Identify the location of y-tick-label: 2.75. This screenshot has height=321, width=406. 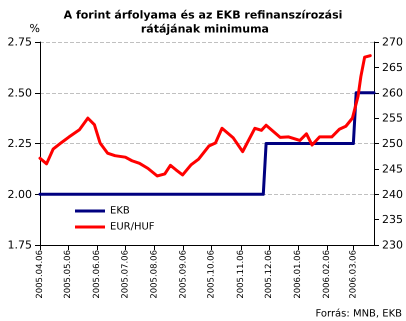
(20, 42).